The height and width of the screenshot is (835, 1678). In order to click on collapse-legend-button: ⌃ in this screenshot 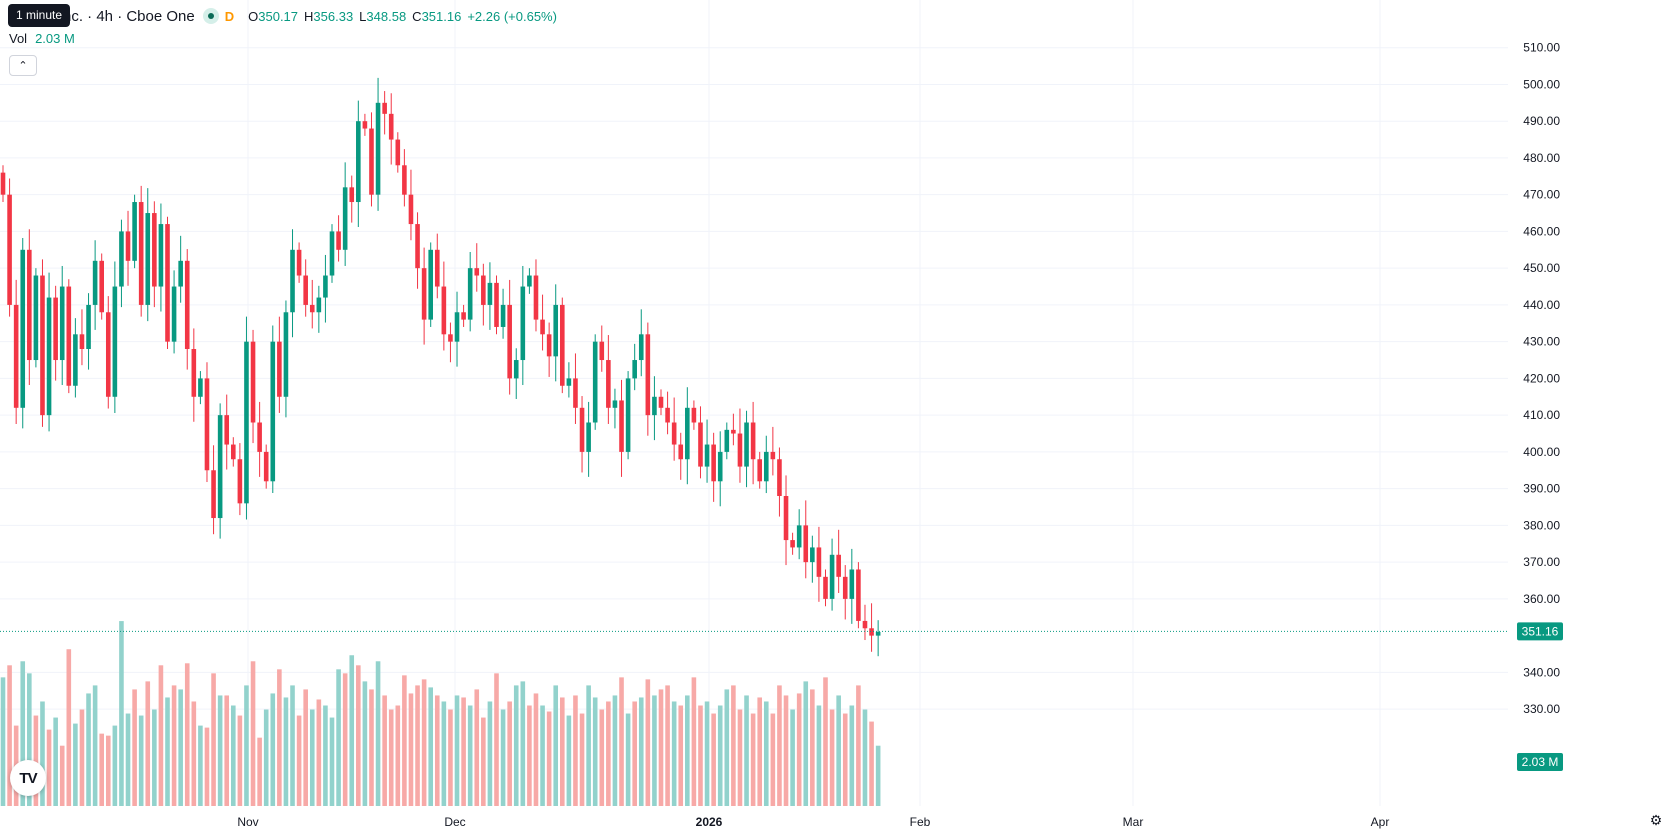, I will do `click(23, 65)`.